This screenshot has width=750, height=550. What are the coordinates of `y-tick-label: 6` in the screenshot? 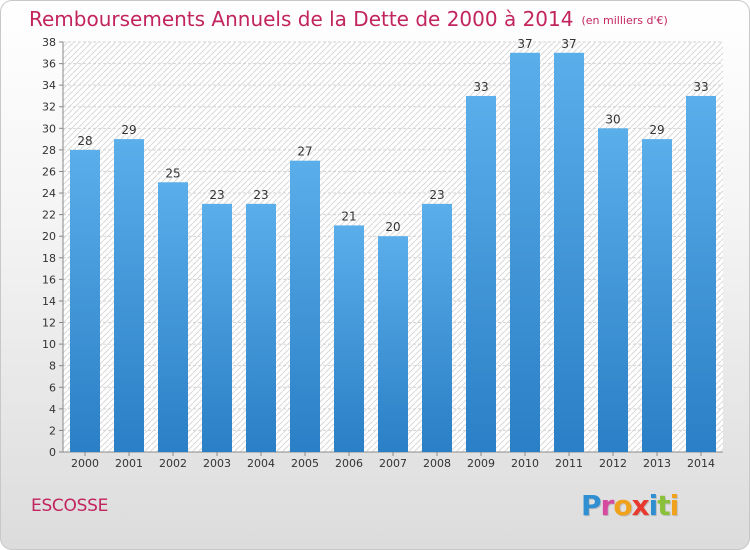 It's located at (52, 387).